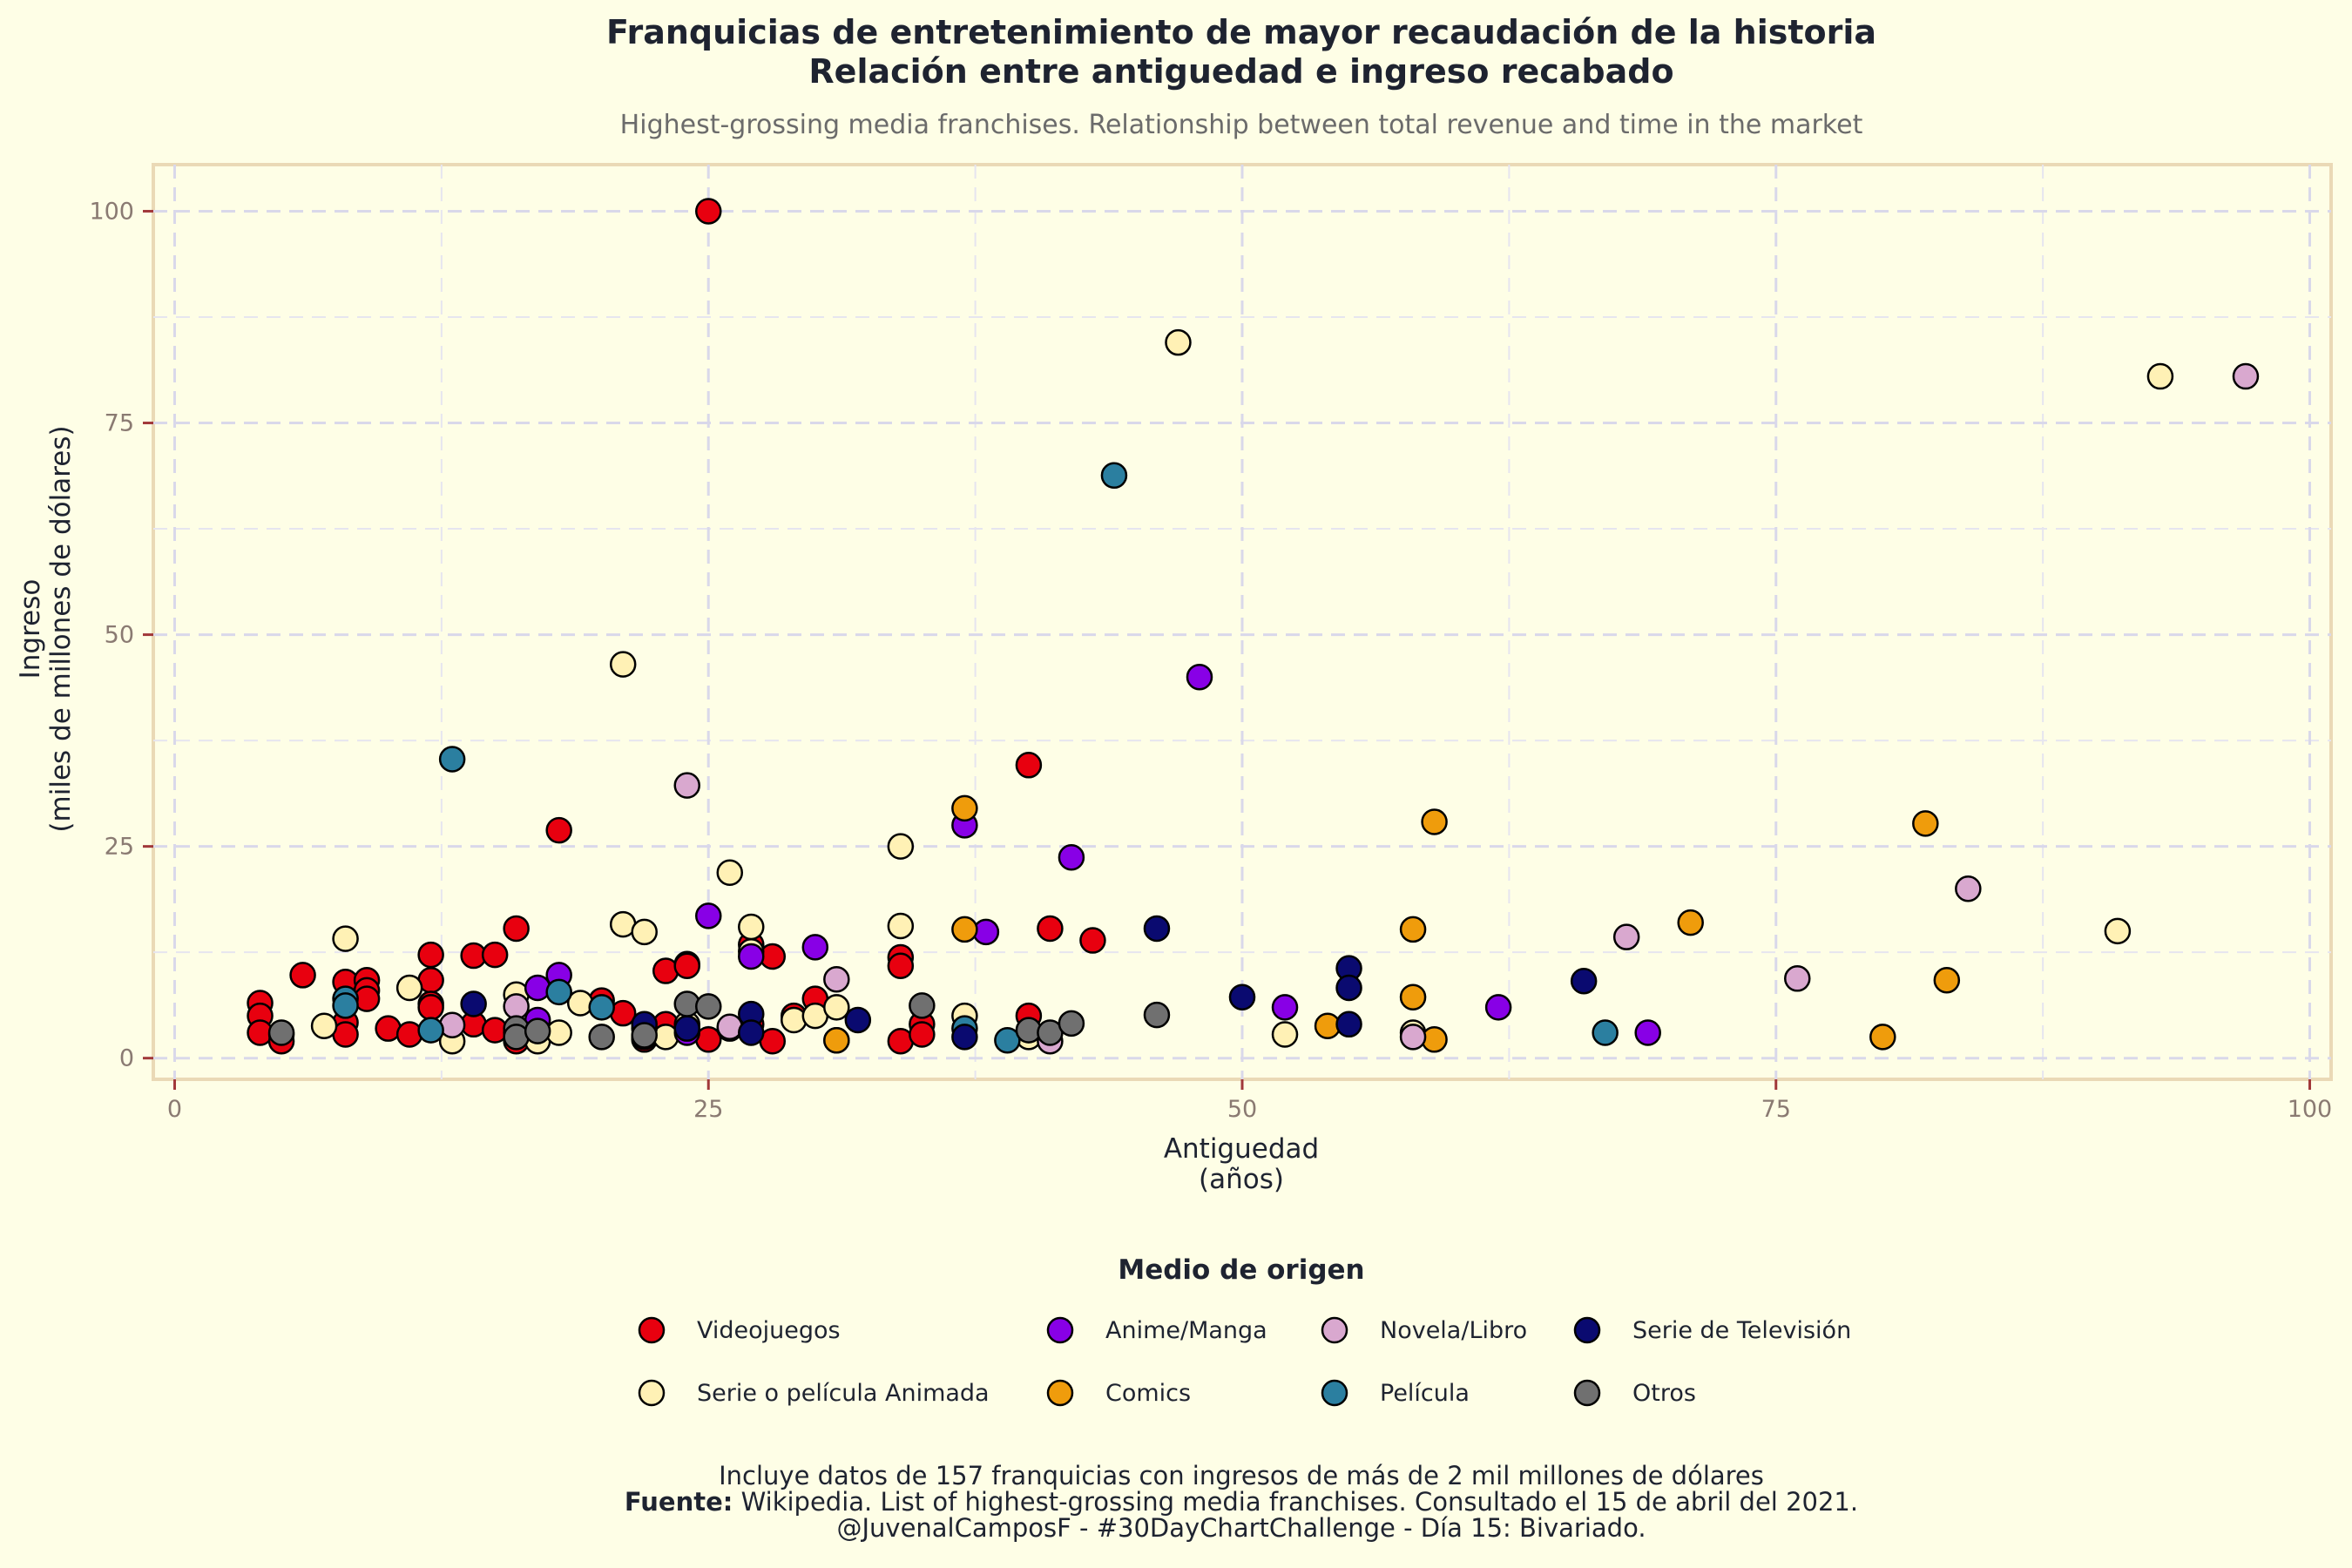  I want to click on y-axis-title-line-1: Ingreso, so click(31, 629).